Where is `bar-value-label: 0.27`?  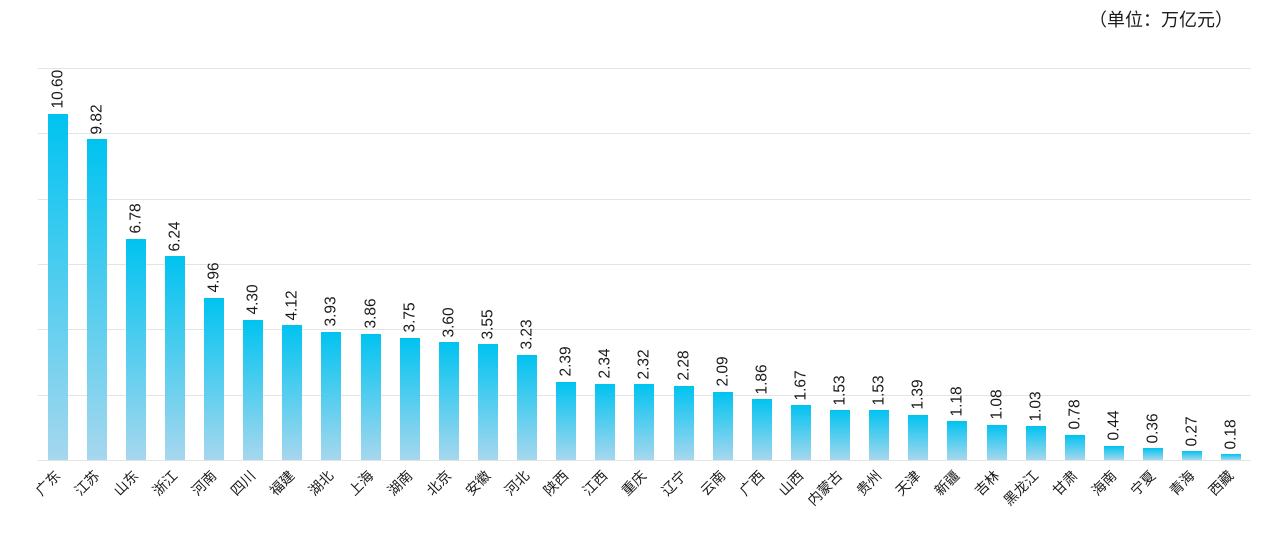 bar-value-label: 0.27 is located at coordinates (1192, 431).